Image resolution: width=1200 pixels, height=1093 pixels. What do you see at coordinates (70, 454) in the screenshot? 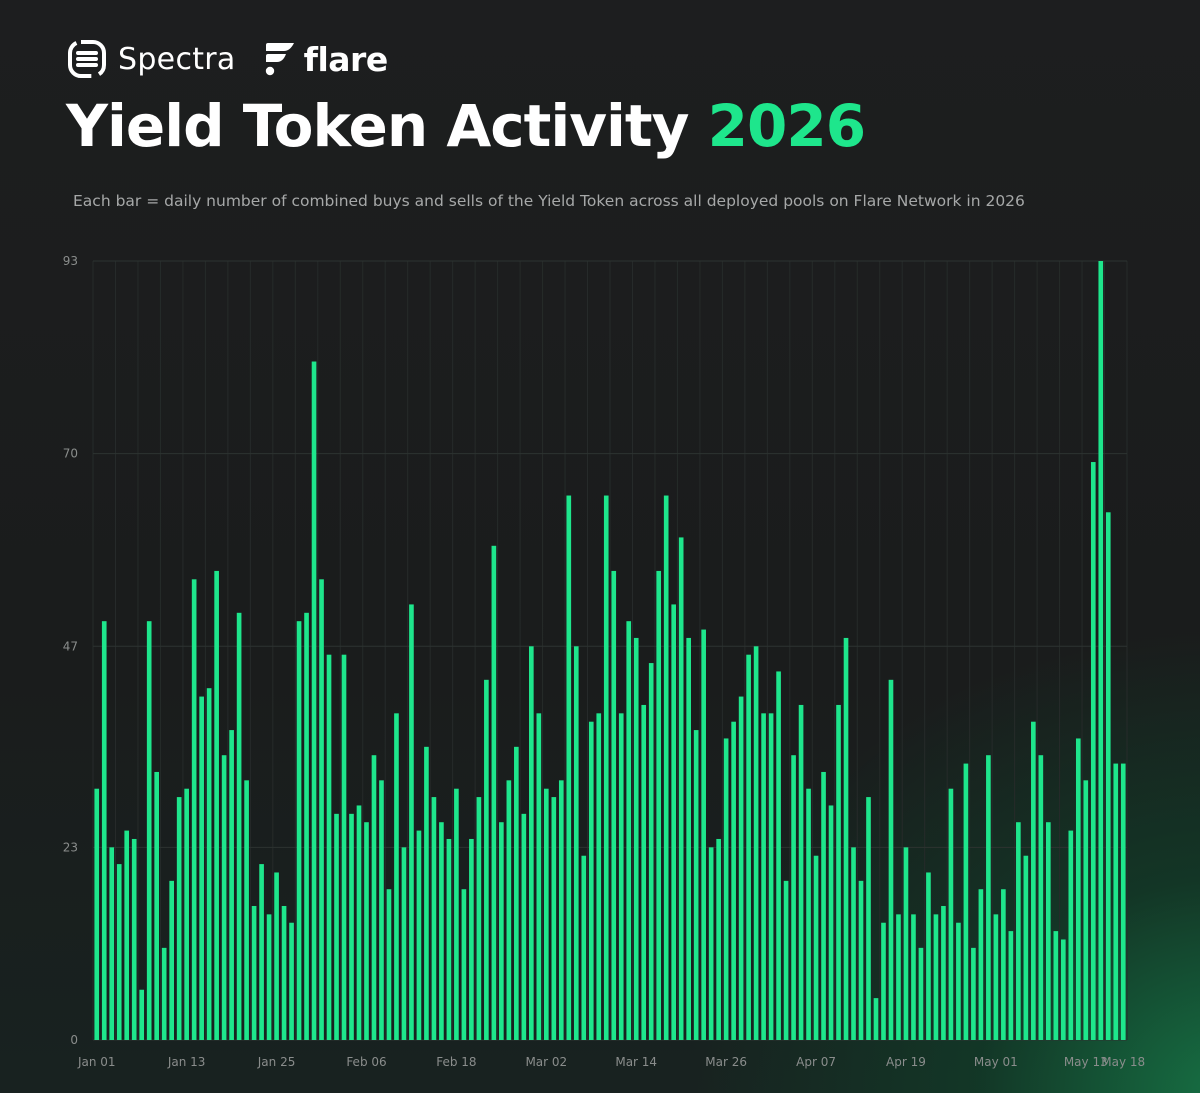
I see `y-tick-label: 70` at bounding box center [70, 454].